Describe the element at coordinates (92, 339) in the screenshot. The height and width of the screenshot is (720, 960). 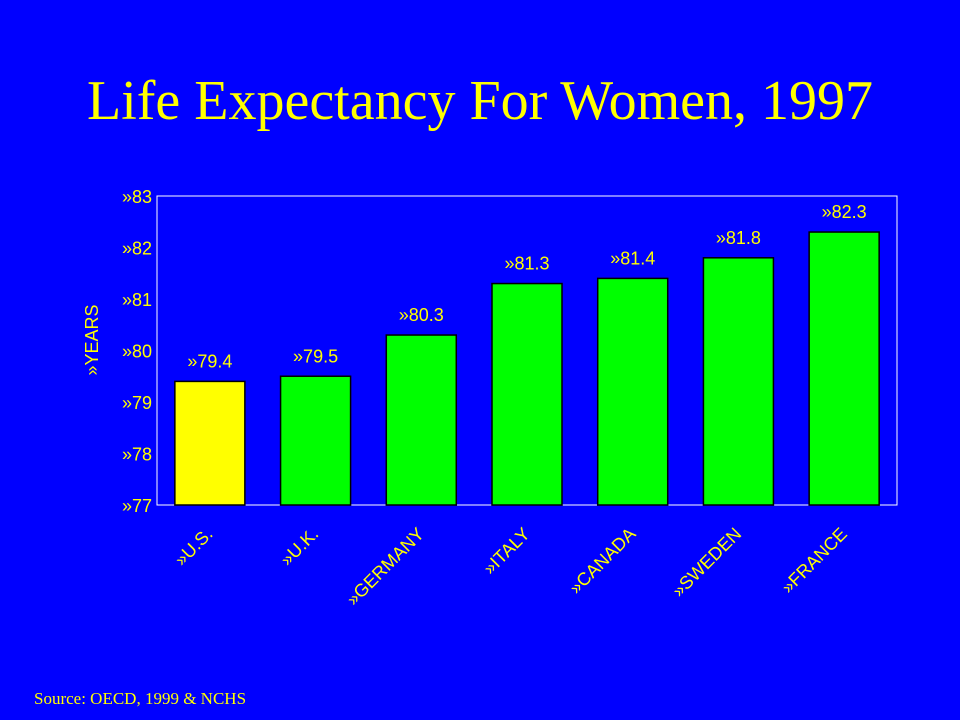
I see `y-axis-label: »YEARS` at that location.